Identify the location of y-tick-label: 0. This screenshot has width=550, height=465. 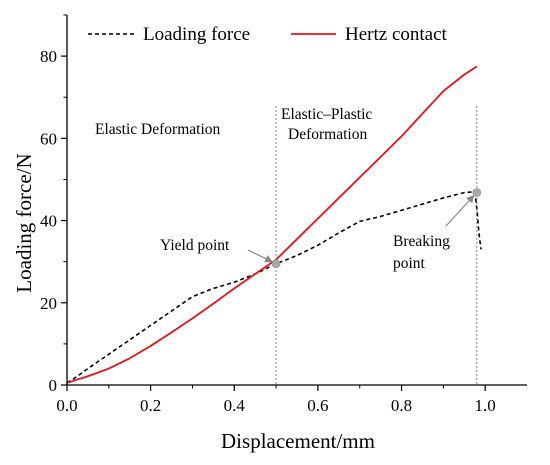
(53, 385).